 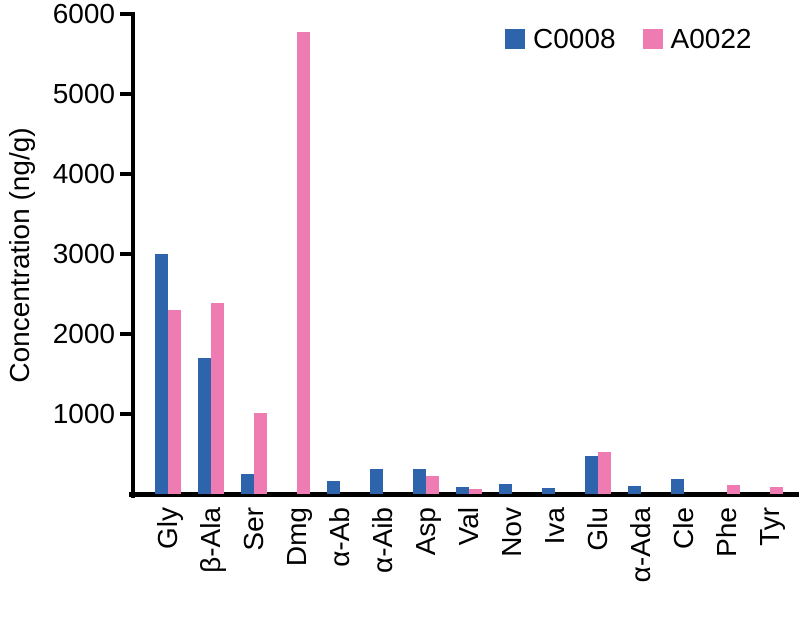 What do you see at coordinates (376, 481) in the screenshot?
I see `bar-C0008-α-Aib` at bounding box center [376, 481].